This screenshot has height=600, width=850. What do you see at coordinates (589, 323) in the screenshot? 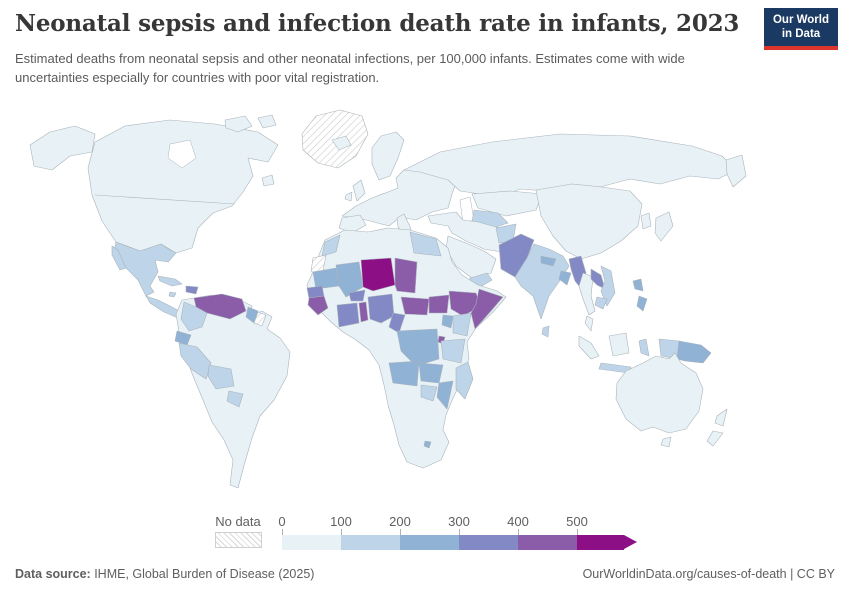
I see `country-malaysia` at bounding box center [589, 323].